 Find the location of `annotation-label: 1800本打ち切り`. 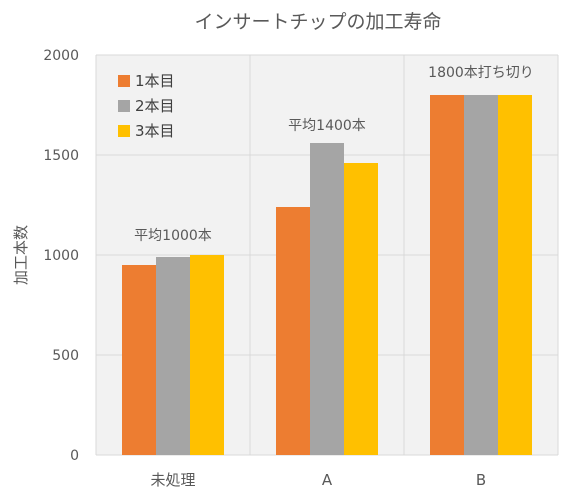

annotation-label: 1800本打ち切り is located at coordinates (481, 72).